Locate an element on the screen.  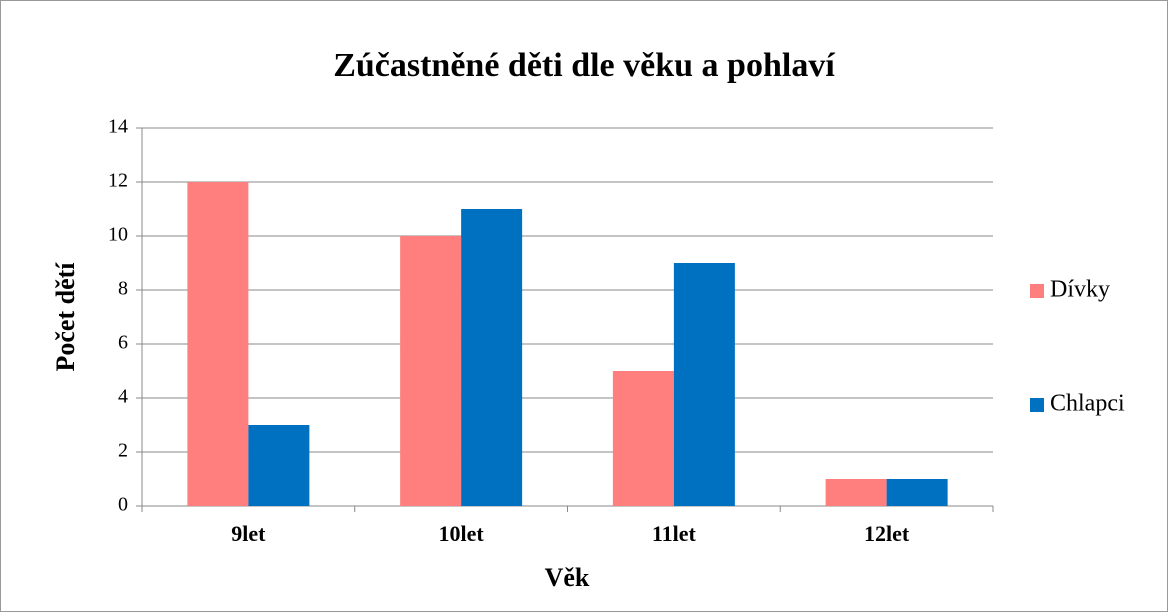
y-axis-label: Počet dětí is located at coordinates (65, 317).